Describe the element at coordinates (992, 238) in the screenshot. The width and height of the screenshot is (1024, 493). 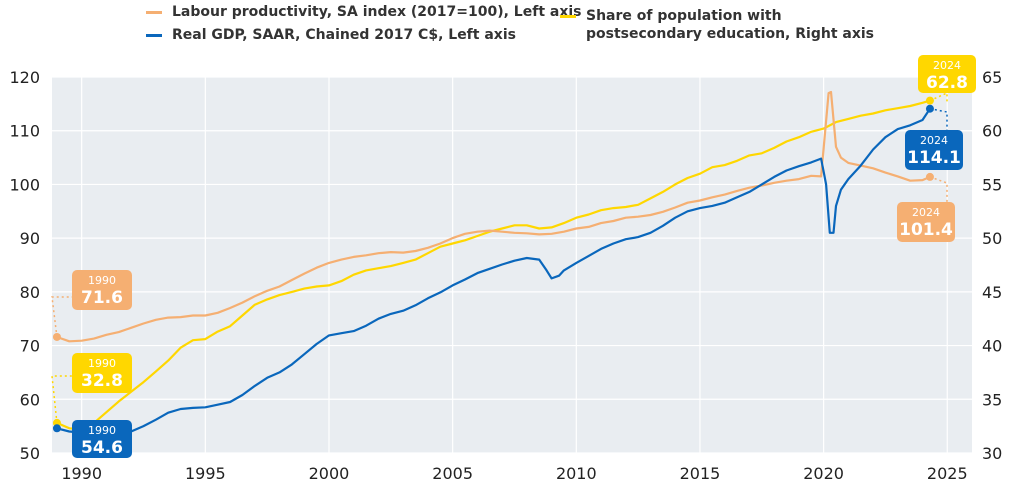
I see `y-right-tick-label: 50` at that location.